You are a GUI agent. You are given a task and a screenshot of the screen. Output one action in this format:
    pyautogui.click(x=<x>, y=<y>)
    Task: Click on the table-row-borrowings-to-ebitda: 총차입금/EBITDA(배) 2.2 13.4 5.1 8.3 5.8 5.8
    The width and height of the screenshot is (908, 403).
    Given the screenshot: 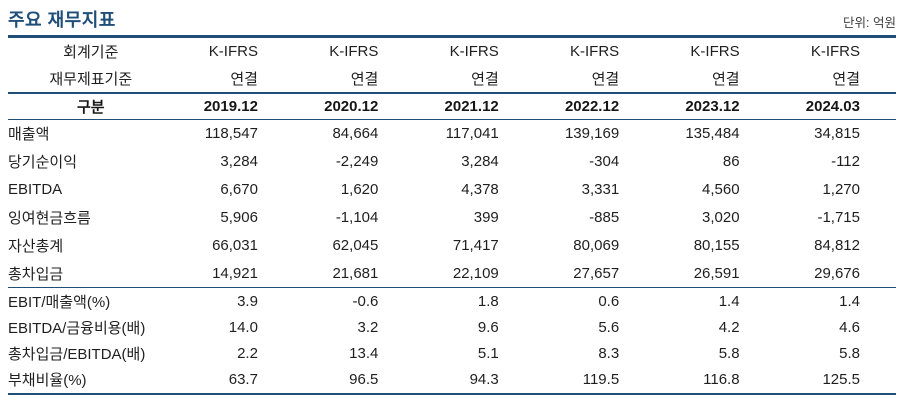 What is the action you would take?
    pyautogui.click(x=452, y=354)
    